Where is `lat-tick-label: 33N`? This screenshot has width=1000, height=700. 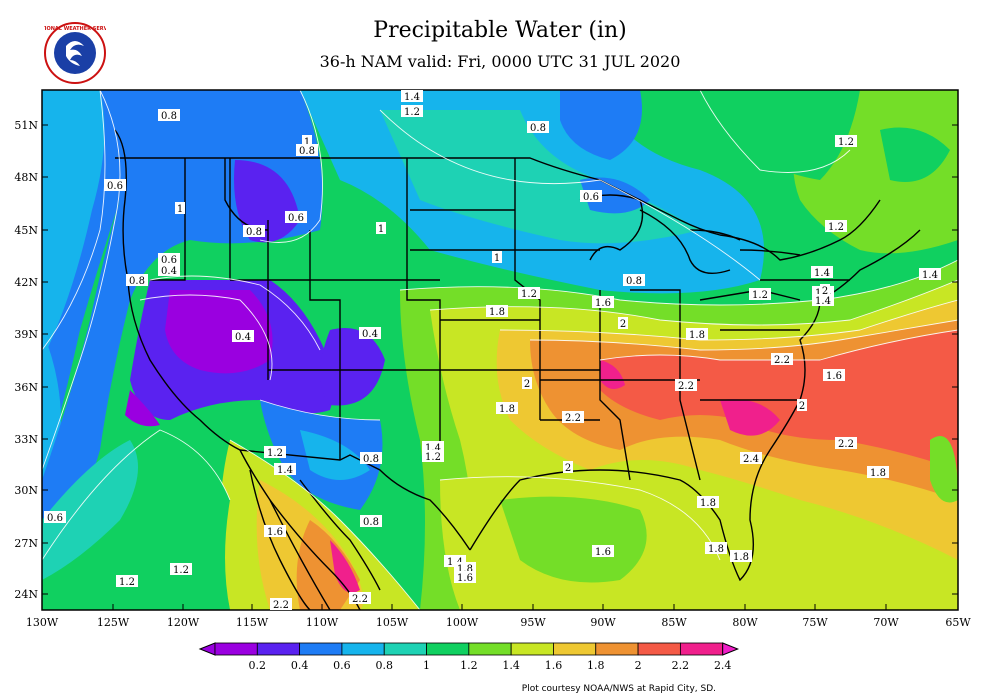 lat-tick-label: 33N is located at coordinates (26, 439).